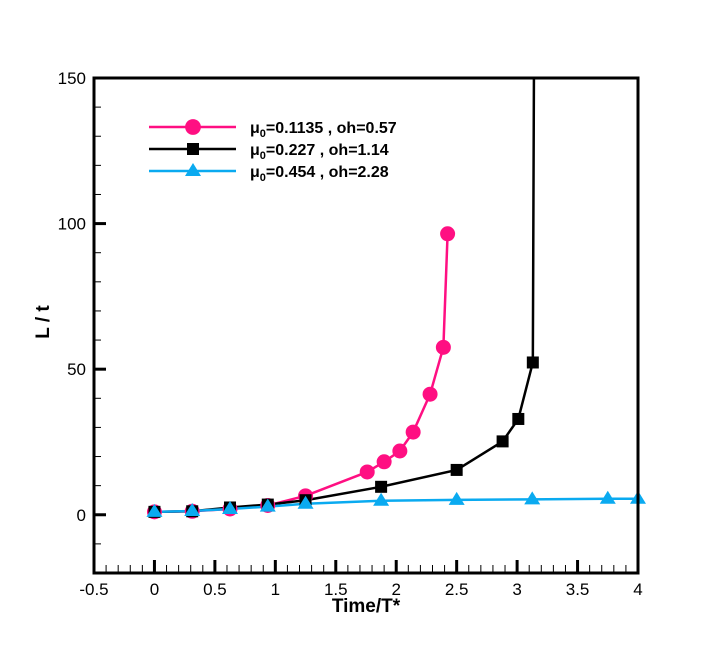  What do you see at coordinates (275, 589) in the screenshot?
I see `x-tick-label: 1` at bounding box center [275, 589].